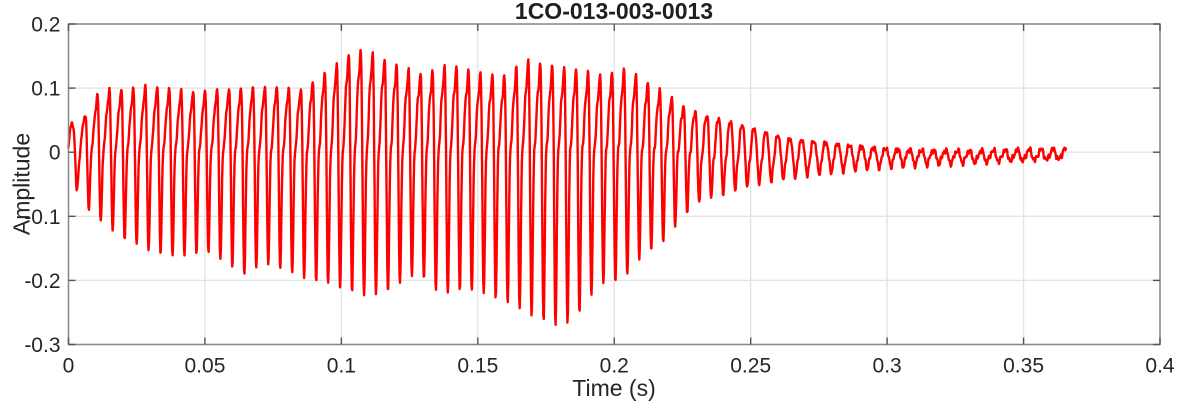 The height and width of the screenshot is (404, 1177). What do you see at coordinates (614, 388) in the screenshot?
I see `x-axis-label: Time (s)` at bounding box center [614, 388].